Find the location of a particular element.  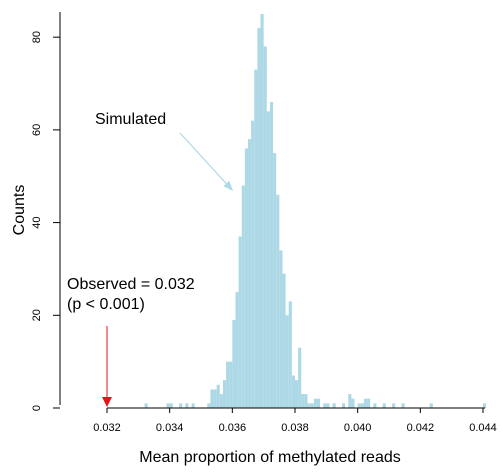

y-tick-label: 80 is located at coordinates (37, 37).